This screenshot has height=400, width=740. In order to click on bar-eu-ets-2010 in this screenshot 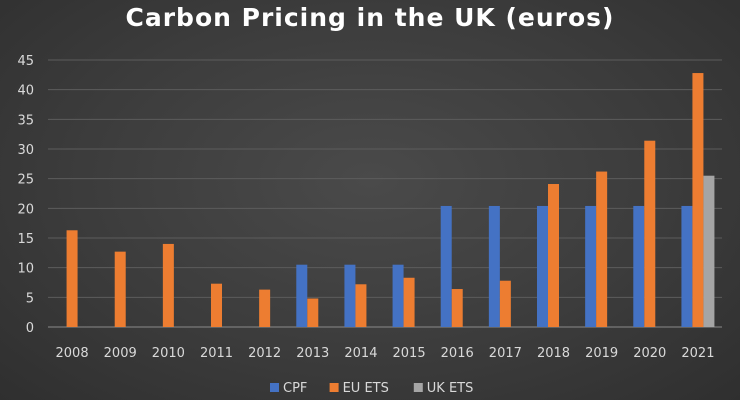, I will do `click(168, 285)`.